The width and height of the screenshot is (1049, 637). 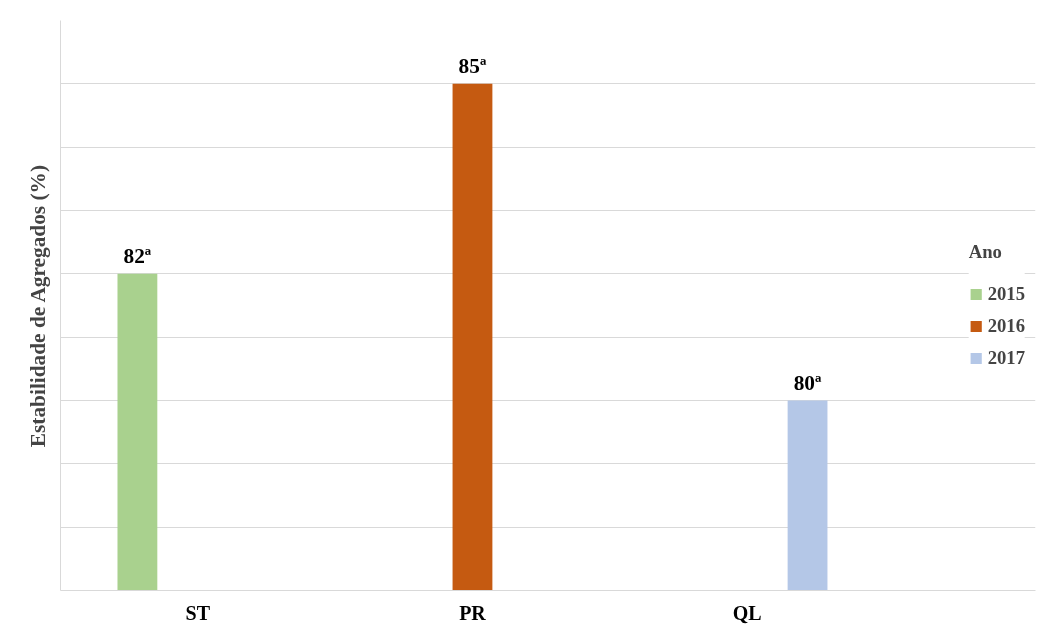 I want to click on legend-label: 2015, so click(x=1006, y=294).